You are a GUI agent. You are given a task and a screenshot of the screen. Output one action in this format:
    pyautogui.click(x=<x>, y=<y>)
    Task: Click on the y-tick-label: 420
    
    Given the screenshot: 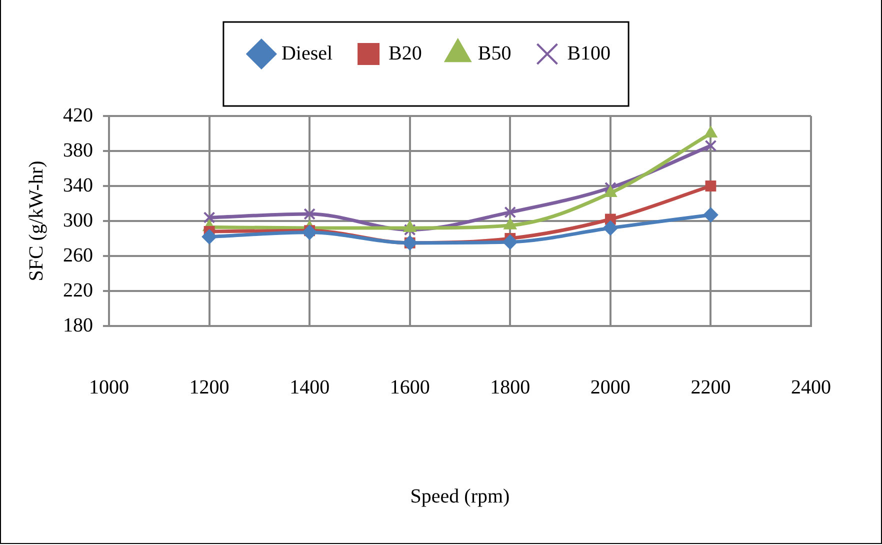 What is the action you would take?
    pyautogui.click(x=78, y=115)
    